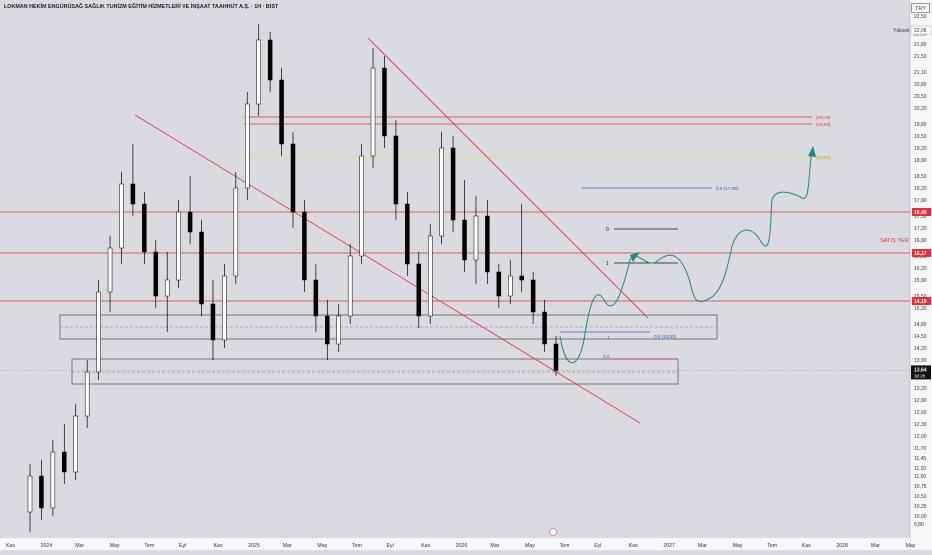 This screenshot has width=932, height=555. What do you see at coordinates (920, 109) in the screenshot?
I see `y-tick-label: 20,20` at bounding box center [920, 109].